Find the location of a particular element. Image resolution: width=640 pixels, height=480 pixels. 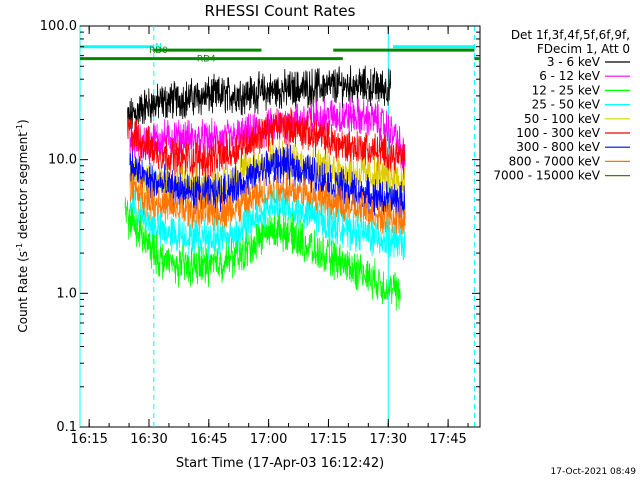

legend-entry-label: 300 - 800 keV is located at coordinates (558, 147).